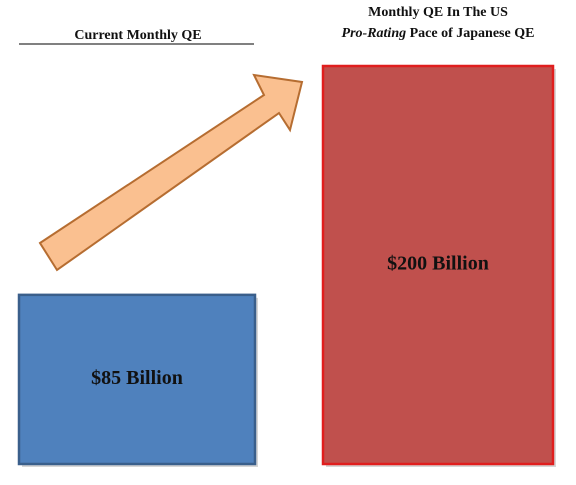 The image size is (576, 485). I want to click on category-label: Current Monthly QE, so click(137, 35).